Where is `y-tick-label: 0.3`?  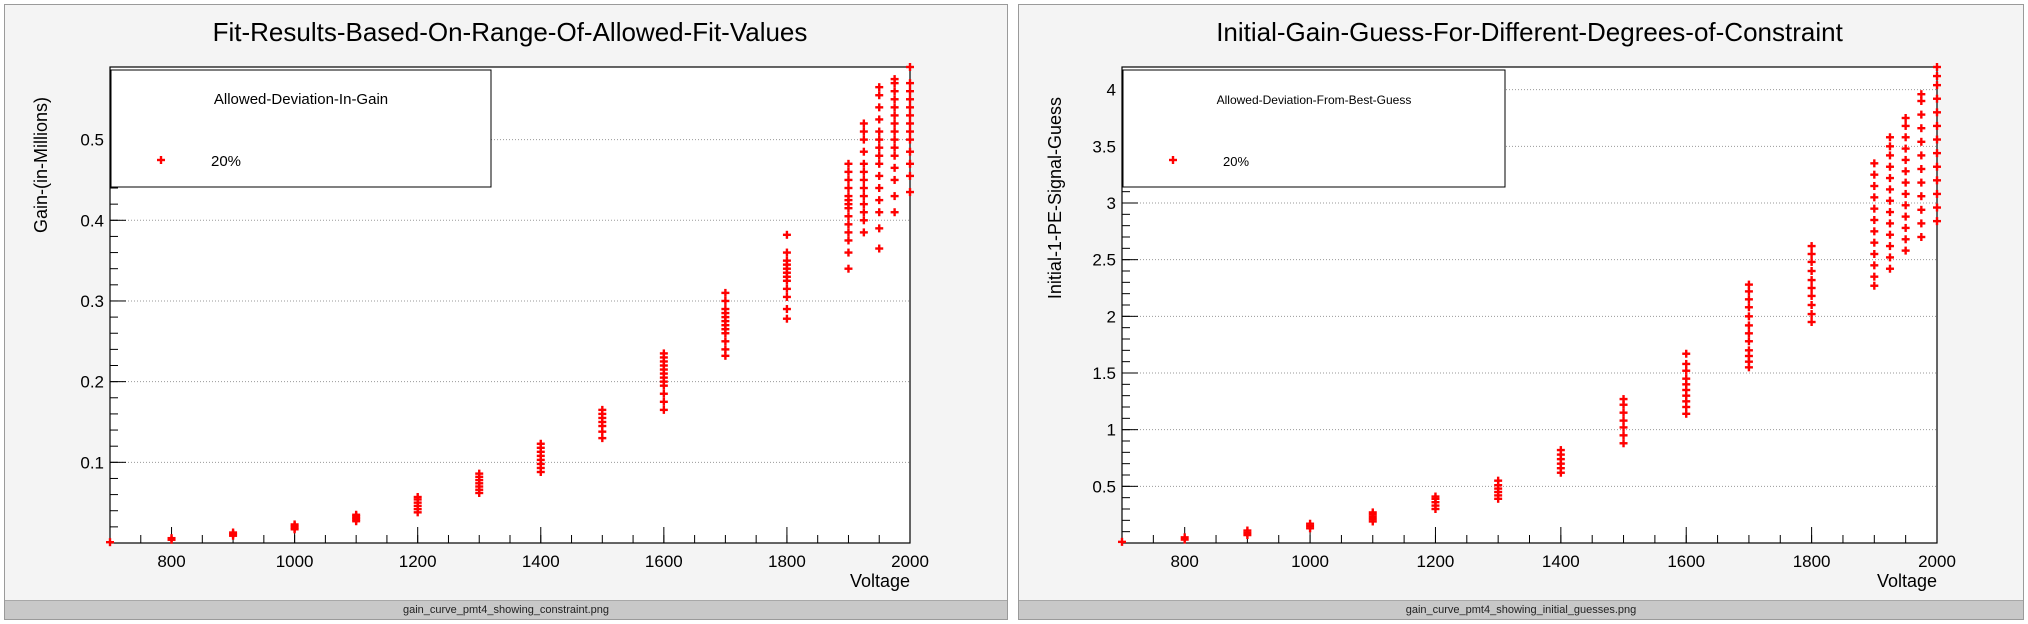 y-tick-label: 0.3 is located at coordinates (92, 301).